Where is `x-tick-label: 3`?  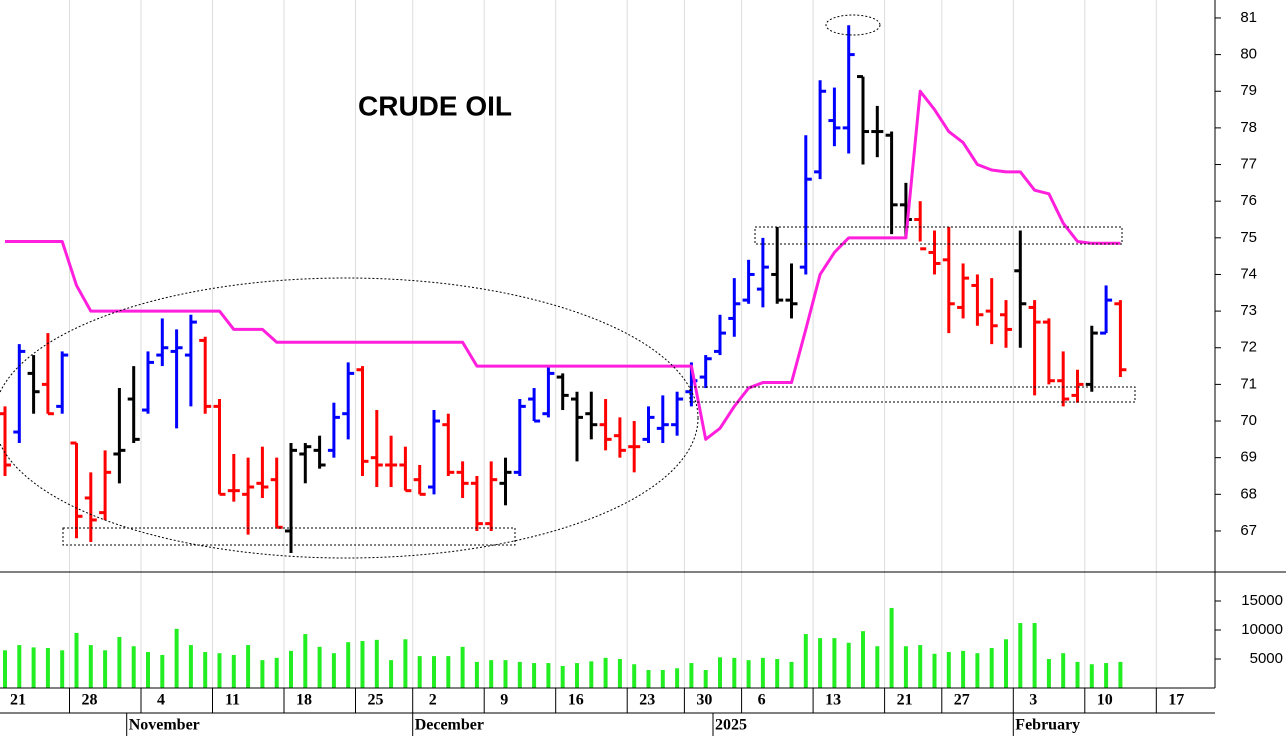
x-tick-label: 3 is located at coordinates (1033, 700).